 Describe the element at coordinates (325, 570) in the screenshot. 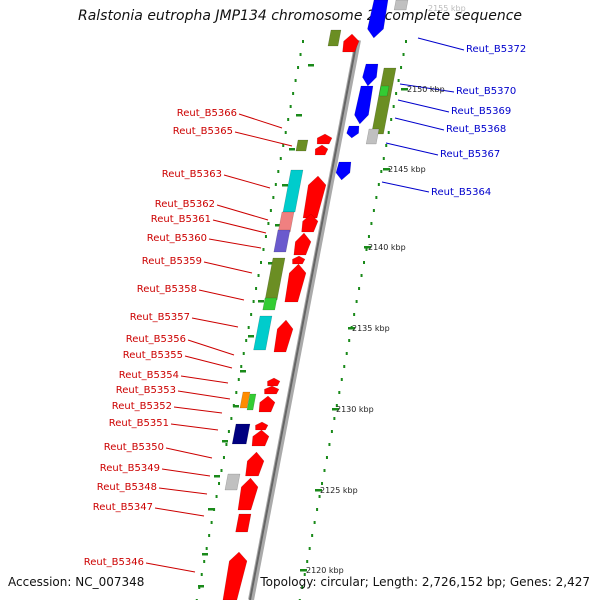

I see `kbp-label-2120: 2120 kbp` at that location.